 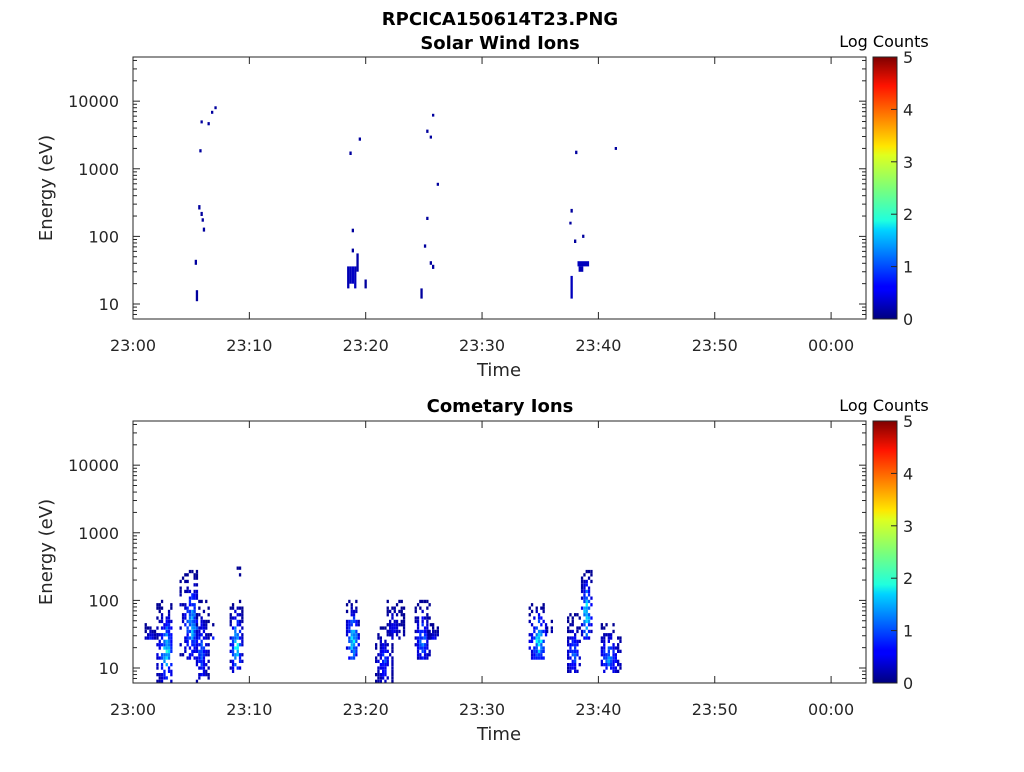 I want to click on colorbar-tick-label: 1, so click(x=908, y=267).